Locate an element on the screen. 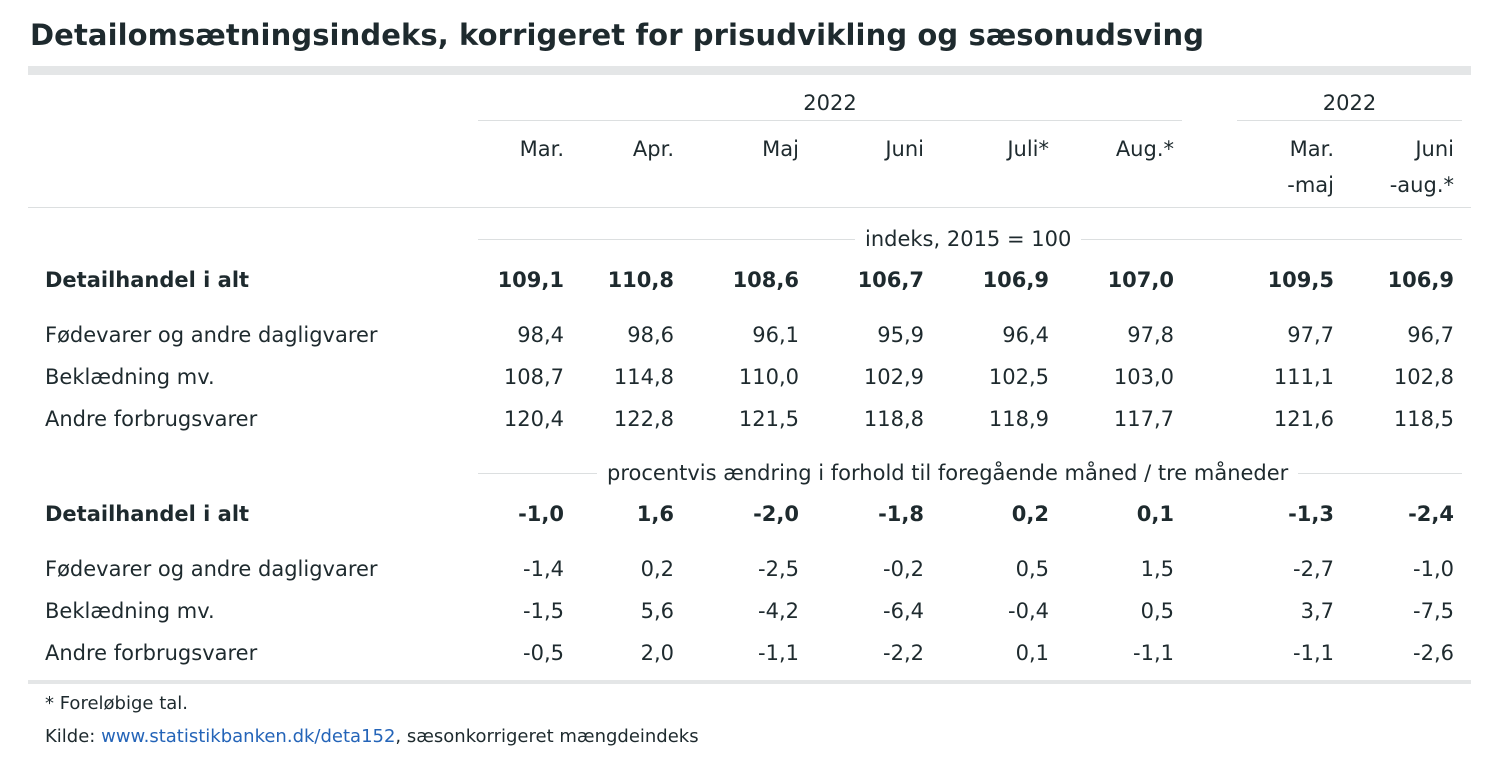 The image size is (1498, 770). year-header-right: 2022 is located at coordinates (1349, 103).